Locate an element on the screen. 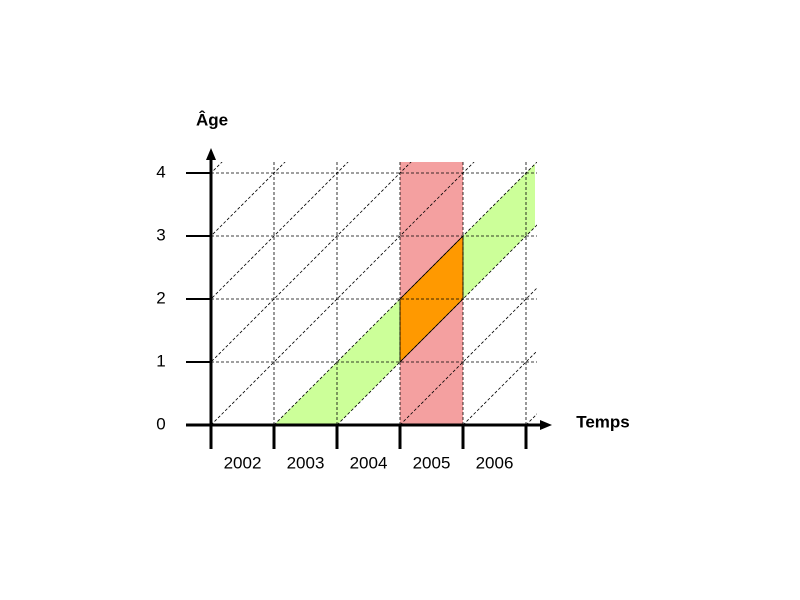  x-category-label: 2006 is located at coordinates (495, 462).